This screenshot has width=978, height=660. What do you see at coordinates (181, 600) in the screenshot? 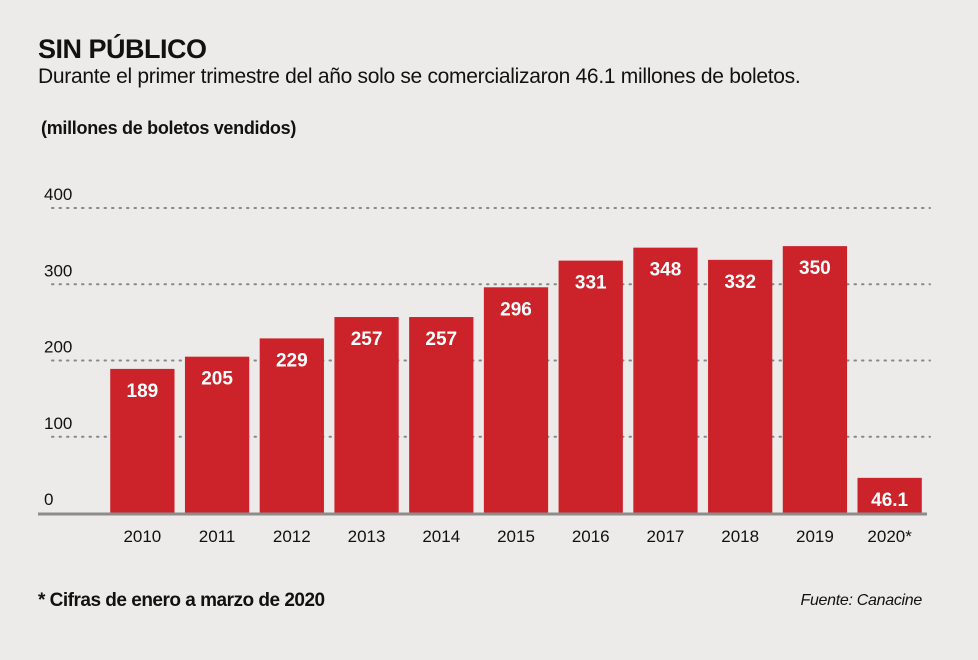
I see `footnote: * Cifras de enero a marzo de 2020` at bounding box center [181, 600].